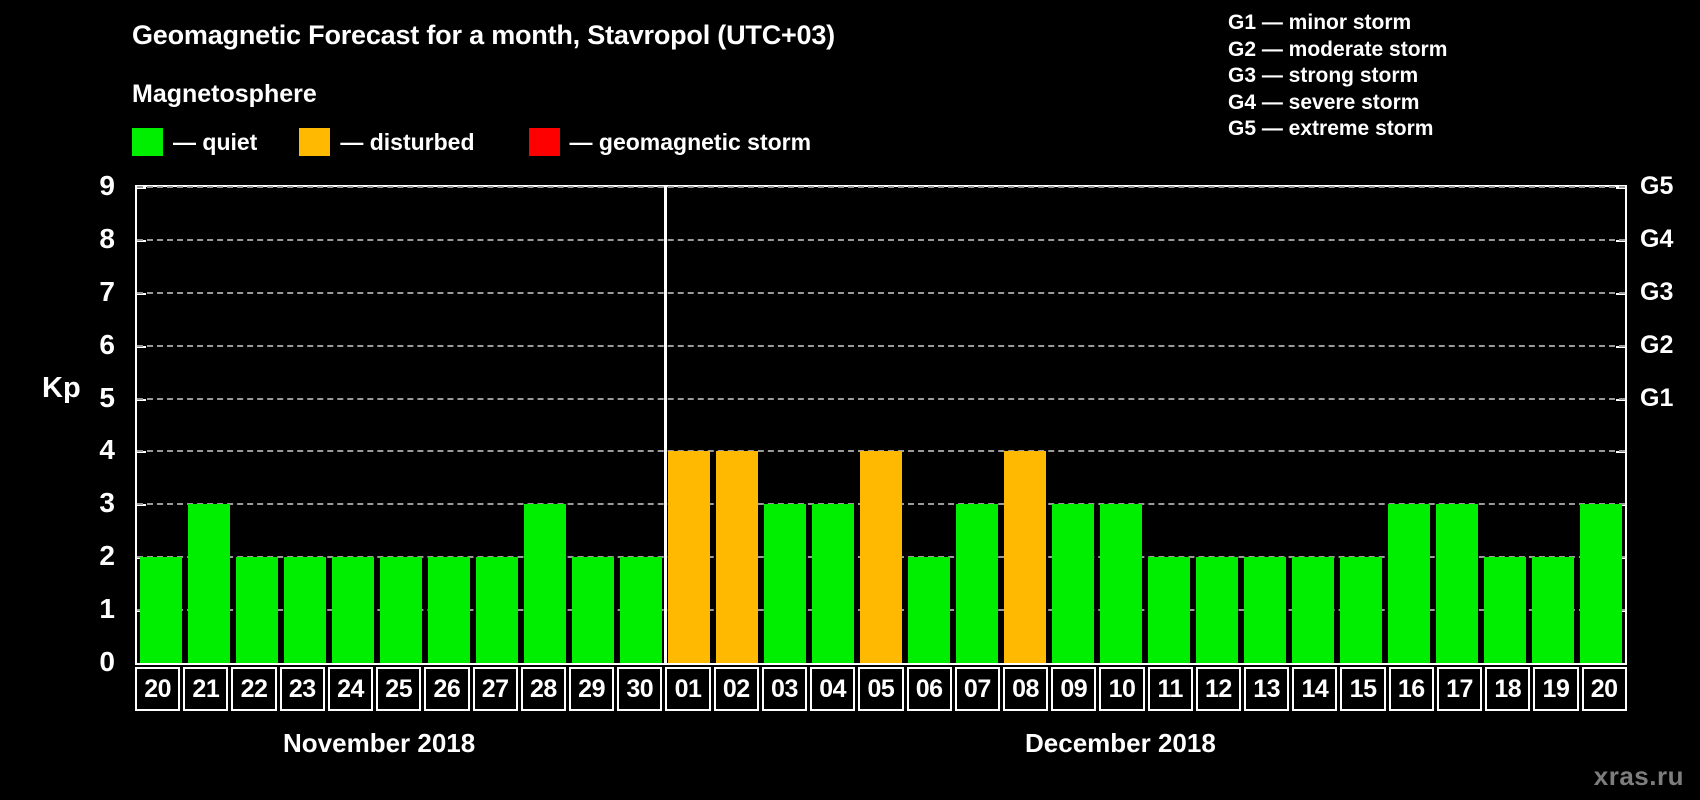 The image size is (1700, 800). Describe the element at coordinates (784, 689) in the screenshot. I see `day-label-03: 03` at that location.